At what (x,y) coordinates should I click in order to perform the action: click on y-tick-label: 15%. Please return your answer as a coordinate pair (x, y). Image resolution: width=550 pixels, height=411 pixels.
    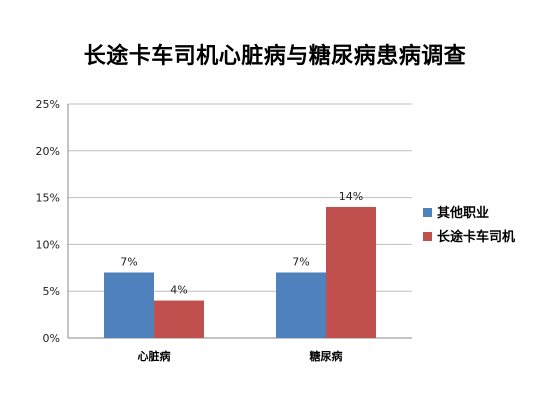
    Looking at the image, I should click on (48, 198).